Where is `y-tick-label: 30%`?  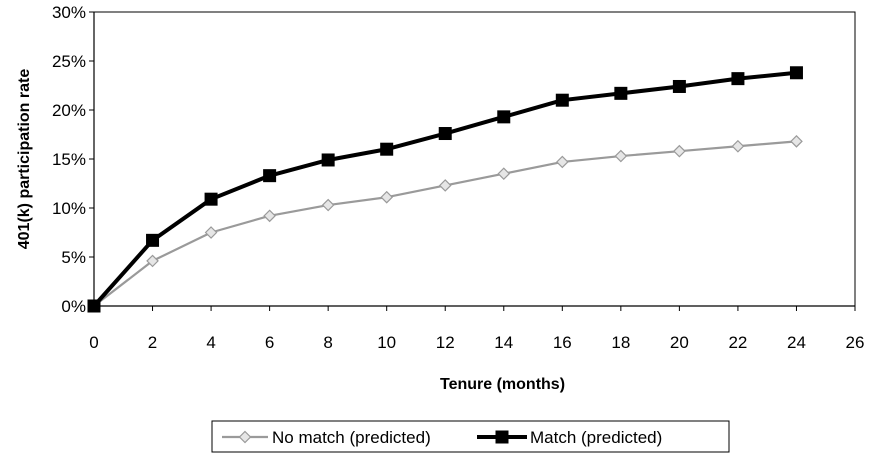 y-tick-label: 30% is located at coordinates (69, 12).